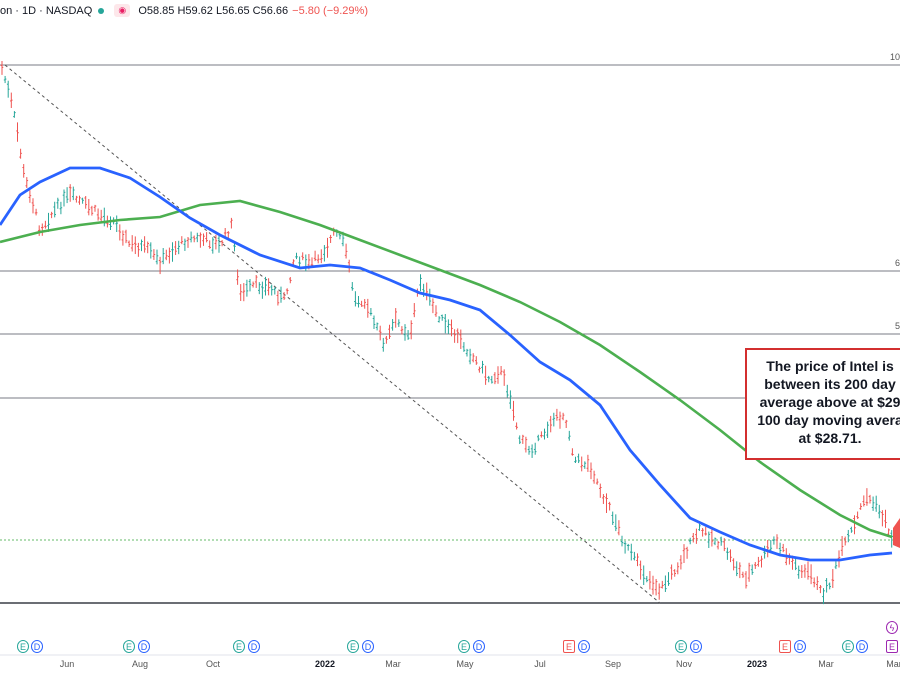 This screenshot has height=676, width=900. Describe the element at coordinates (684, 664) in the screenshot. I see `x-tick-label: Nov` at that location.